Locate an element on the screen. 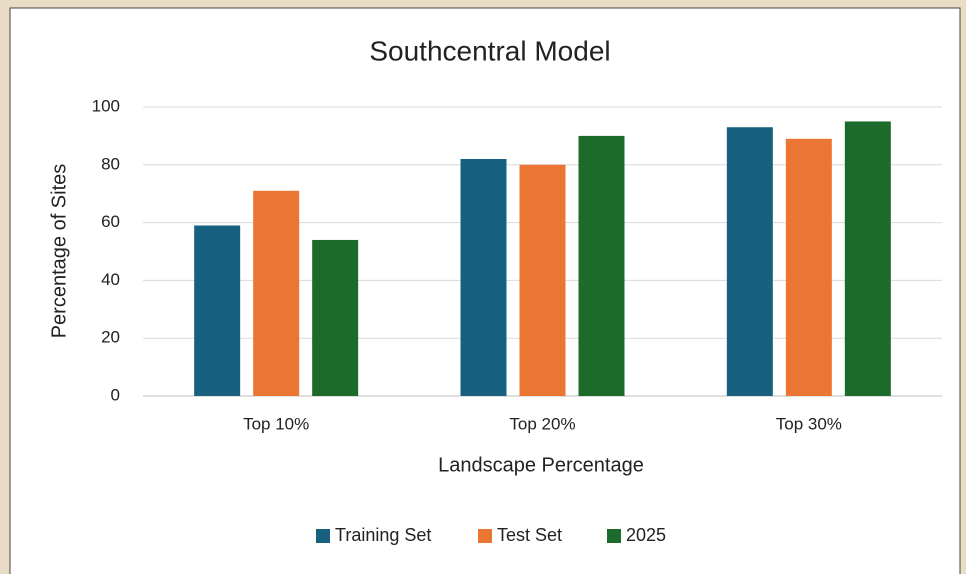 The width and height of the screenshot is (966, 574). x-axis-label: Landscape Percentage is located at coordinates (541, 465).